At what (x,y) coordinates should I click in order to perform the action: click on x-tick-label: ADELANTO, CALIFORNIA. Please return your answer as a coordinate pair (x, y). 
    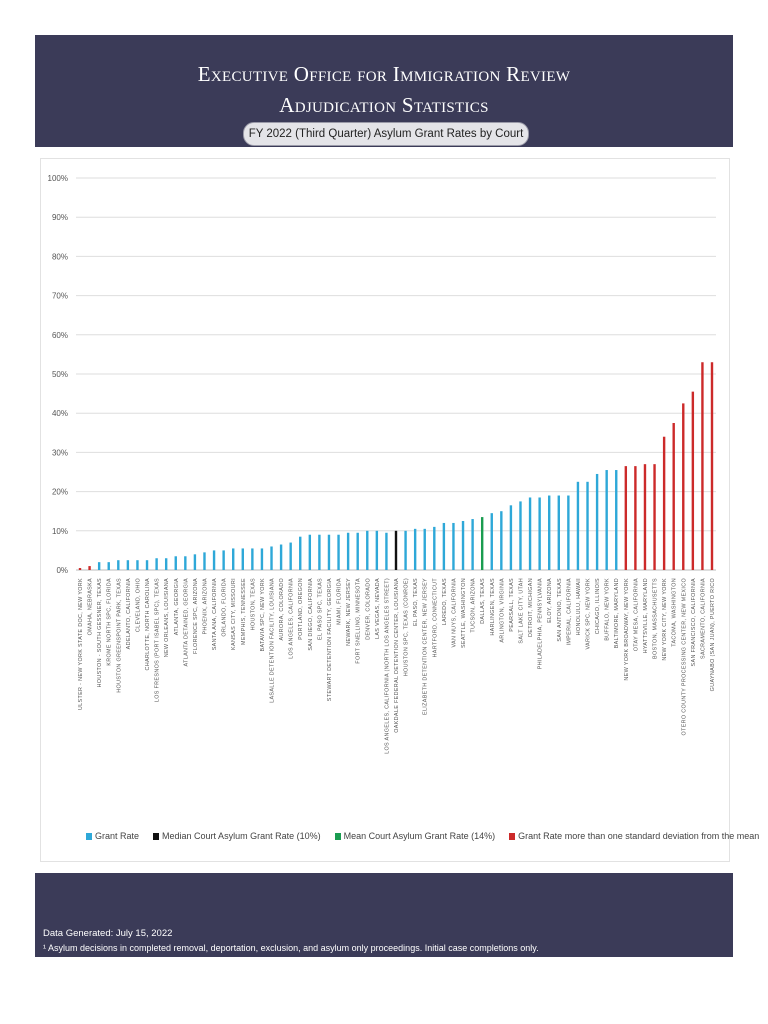
    Looking at the image, I should click on (129, 613).